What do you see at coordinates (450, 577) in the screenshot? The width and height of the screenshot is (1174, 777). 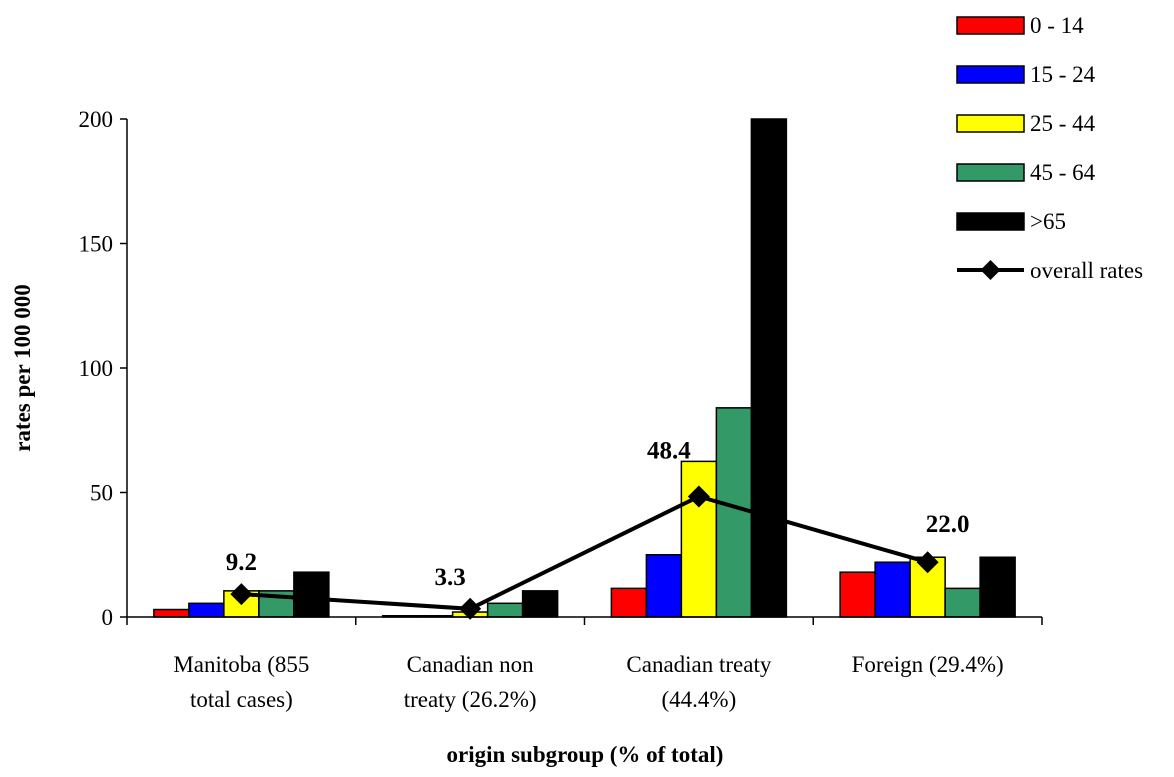 I see `overall-rate-data-label: 3.3` at bounding box center [450, 577].